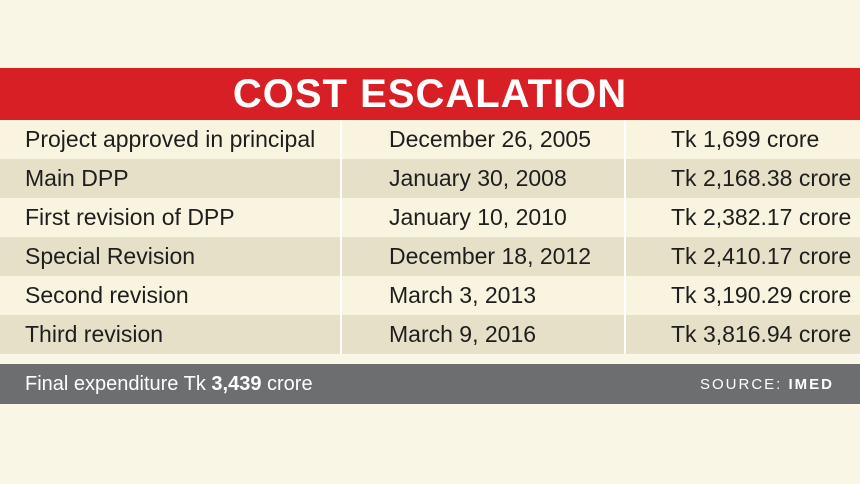  I want to click on table-cell-cost: Tk 1,699 crore, so click(745, 139).